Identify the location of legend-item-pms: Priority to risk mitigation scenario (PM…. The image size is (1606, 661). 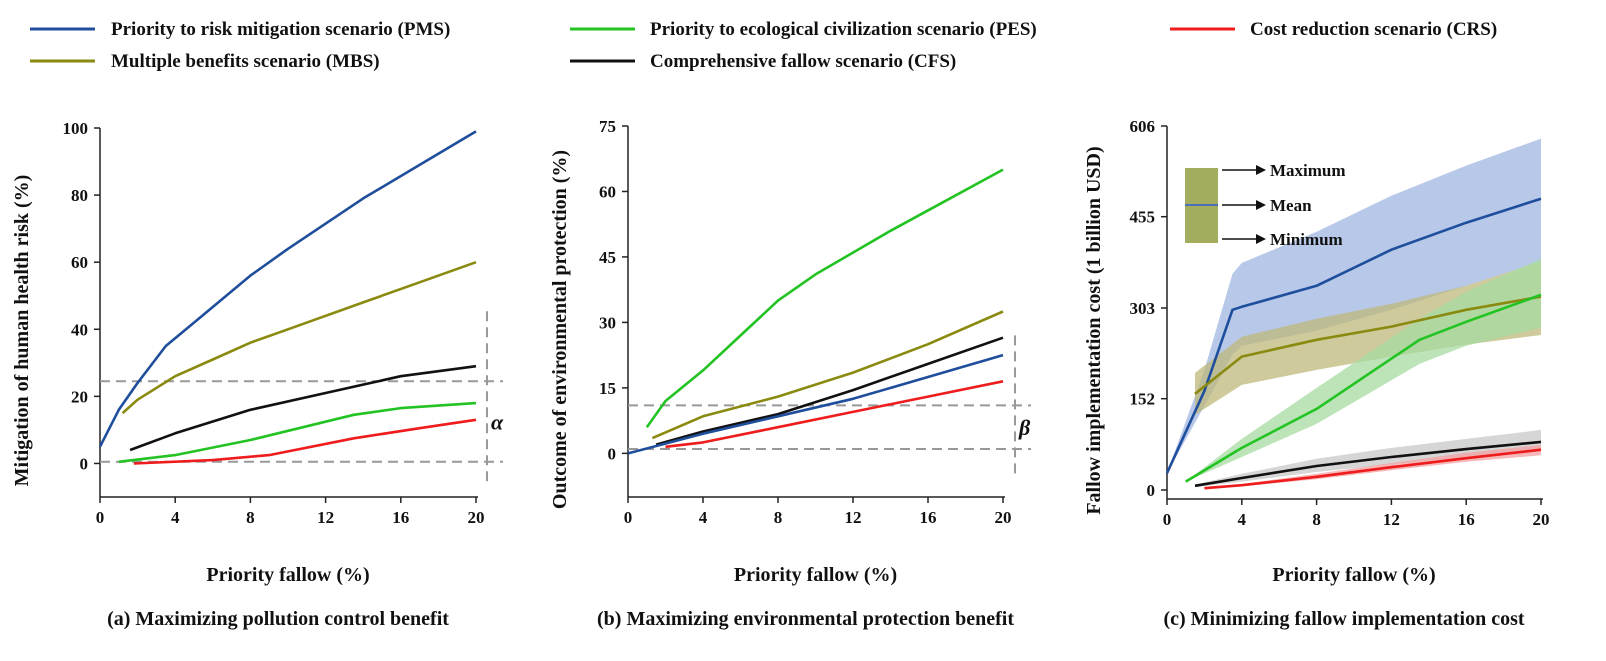
(240, 29).